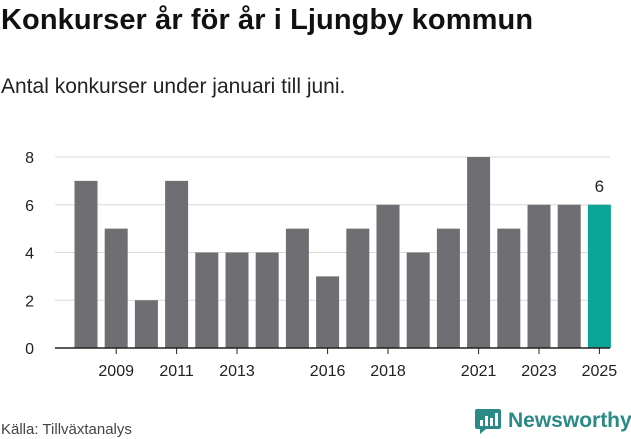 The width and height of the screenshot is (631, 439). Describe the element at coordinates (388, 371) in the screenshot. I see `x-tick-label: 2018` at that location.